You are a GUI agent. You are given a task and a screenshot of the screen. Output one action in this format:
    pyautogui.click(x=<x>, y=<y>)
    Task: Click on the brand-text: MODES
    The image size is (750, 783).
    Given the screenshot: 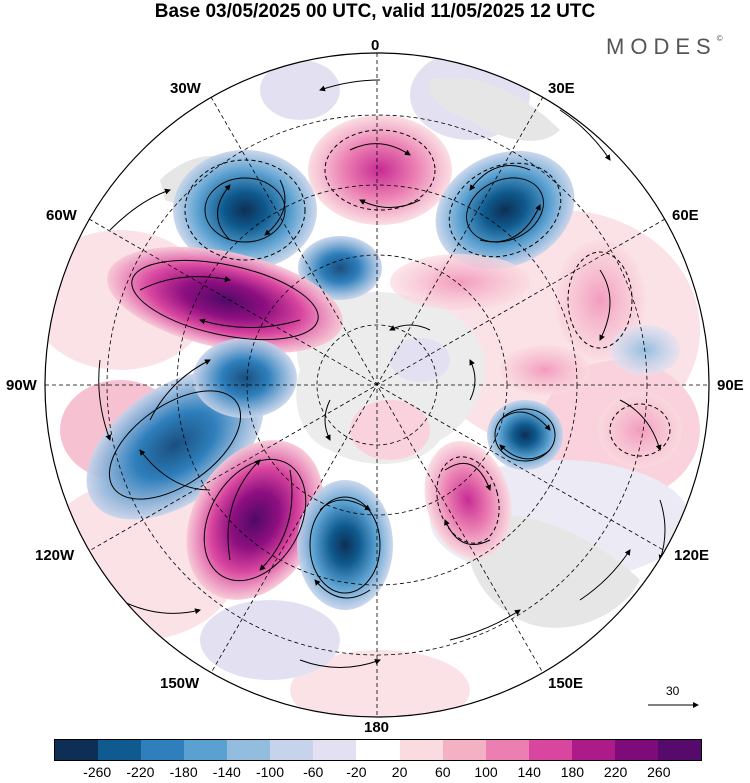 What is the action you would take?
    pyautogui.click(x=661, y=46)
    